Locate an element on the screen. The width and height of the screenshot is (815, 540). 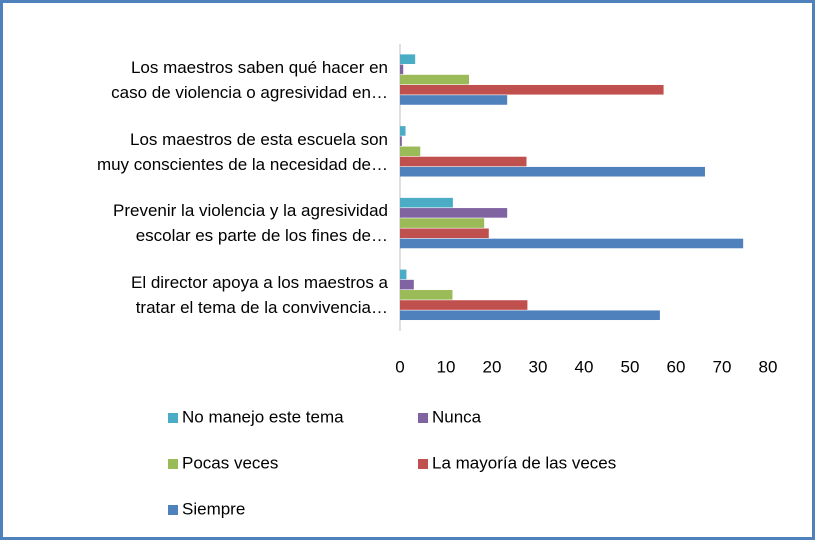
x-tick-label: 60 is located at coordinates (676, 366).